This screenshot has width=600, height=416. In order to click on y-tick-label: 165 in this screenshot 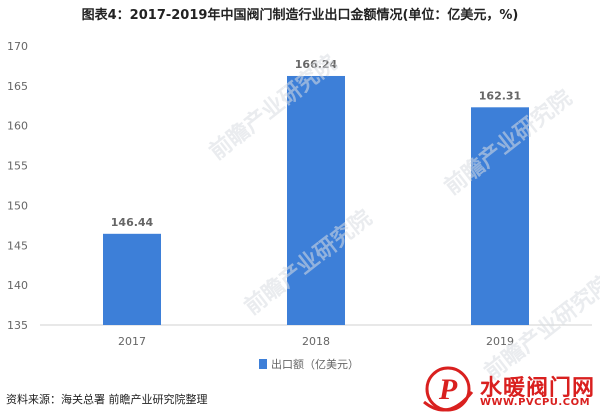, I will do `click(17, 86)`.